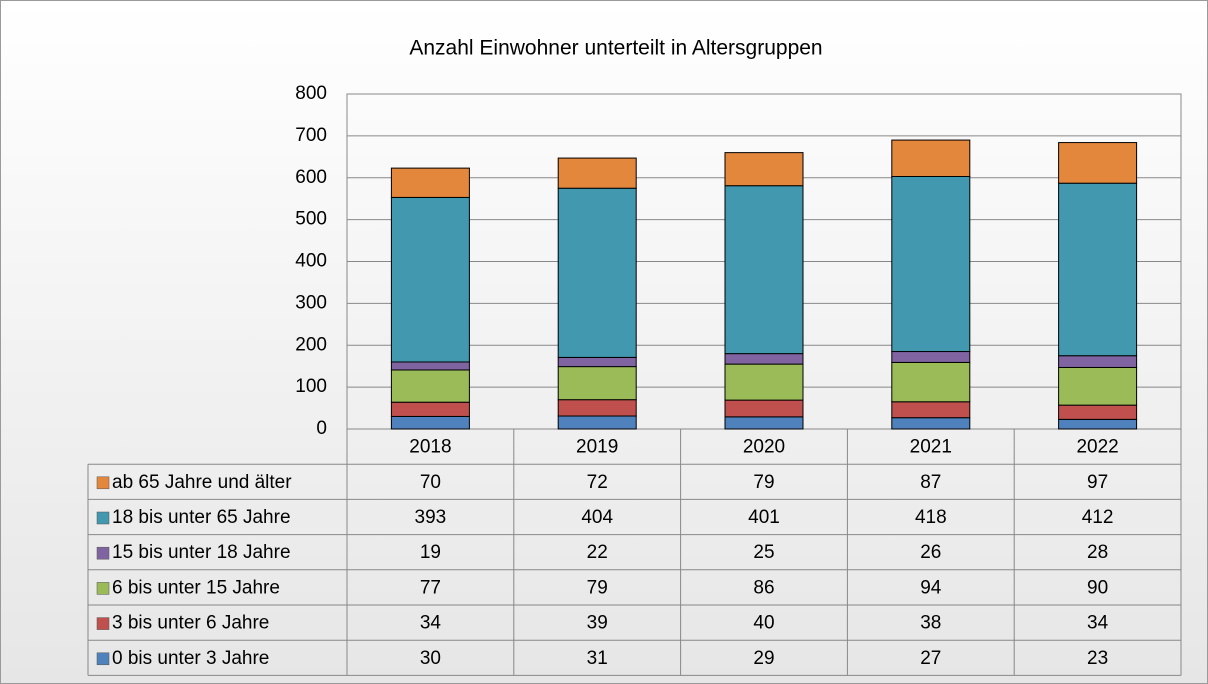 The image size is (1208, 684). I want to click on table-value: 19, so click(430, 552).